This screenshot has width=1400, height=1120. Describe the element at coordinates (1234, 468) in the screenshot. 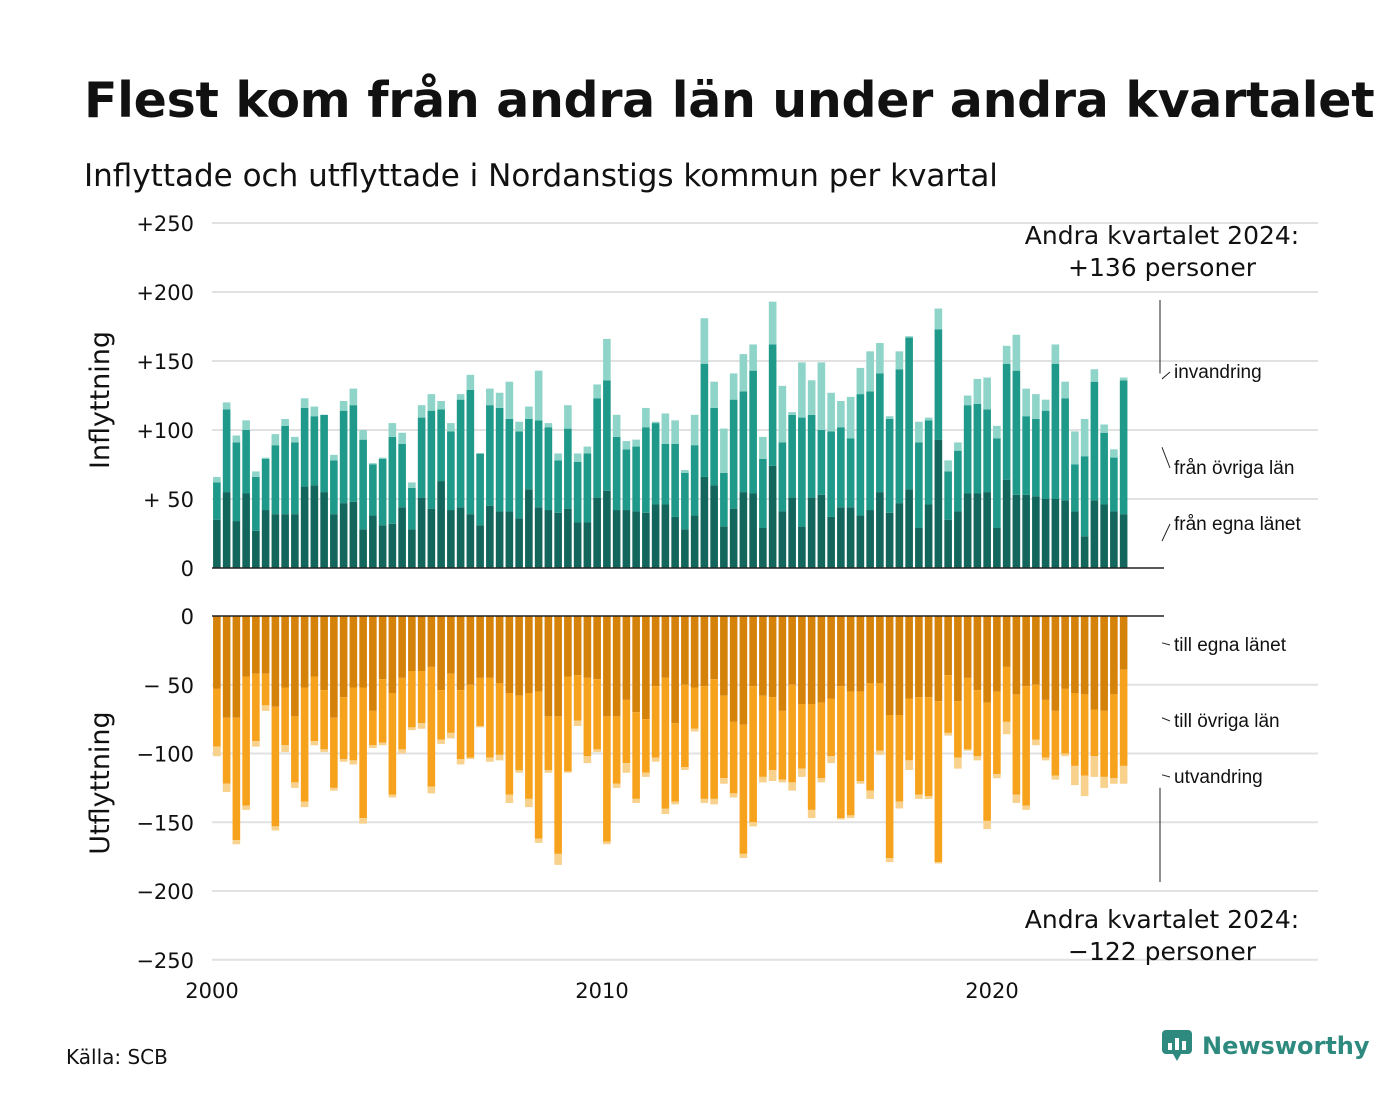

I see `series-label-top: från övriga län` at that location.